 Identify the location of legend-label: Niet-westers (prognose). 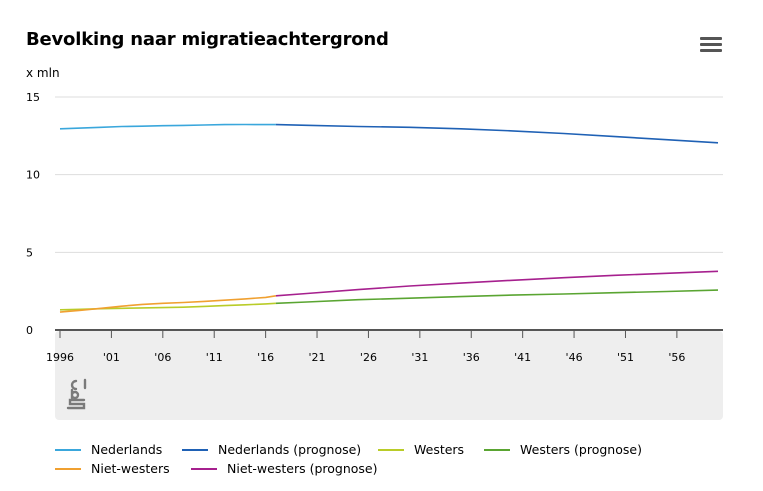
(302, 468).